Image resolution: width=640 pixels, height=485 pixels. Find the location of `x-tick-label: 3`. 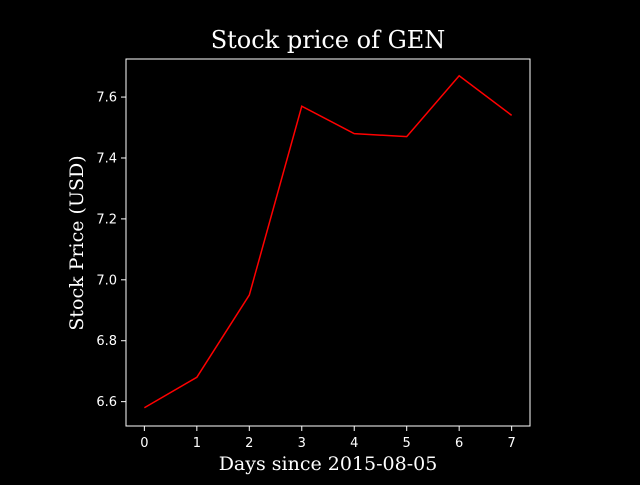

x-tick-label: 3 is located at coordinates (302, 443).